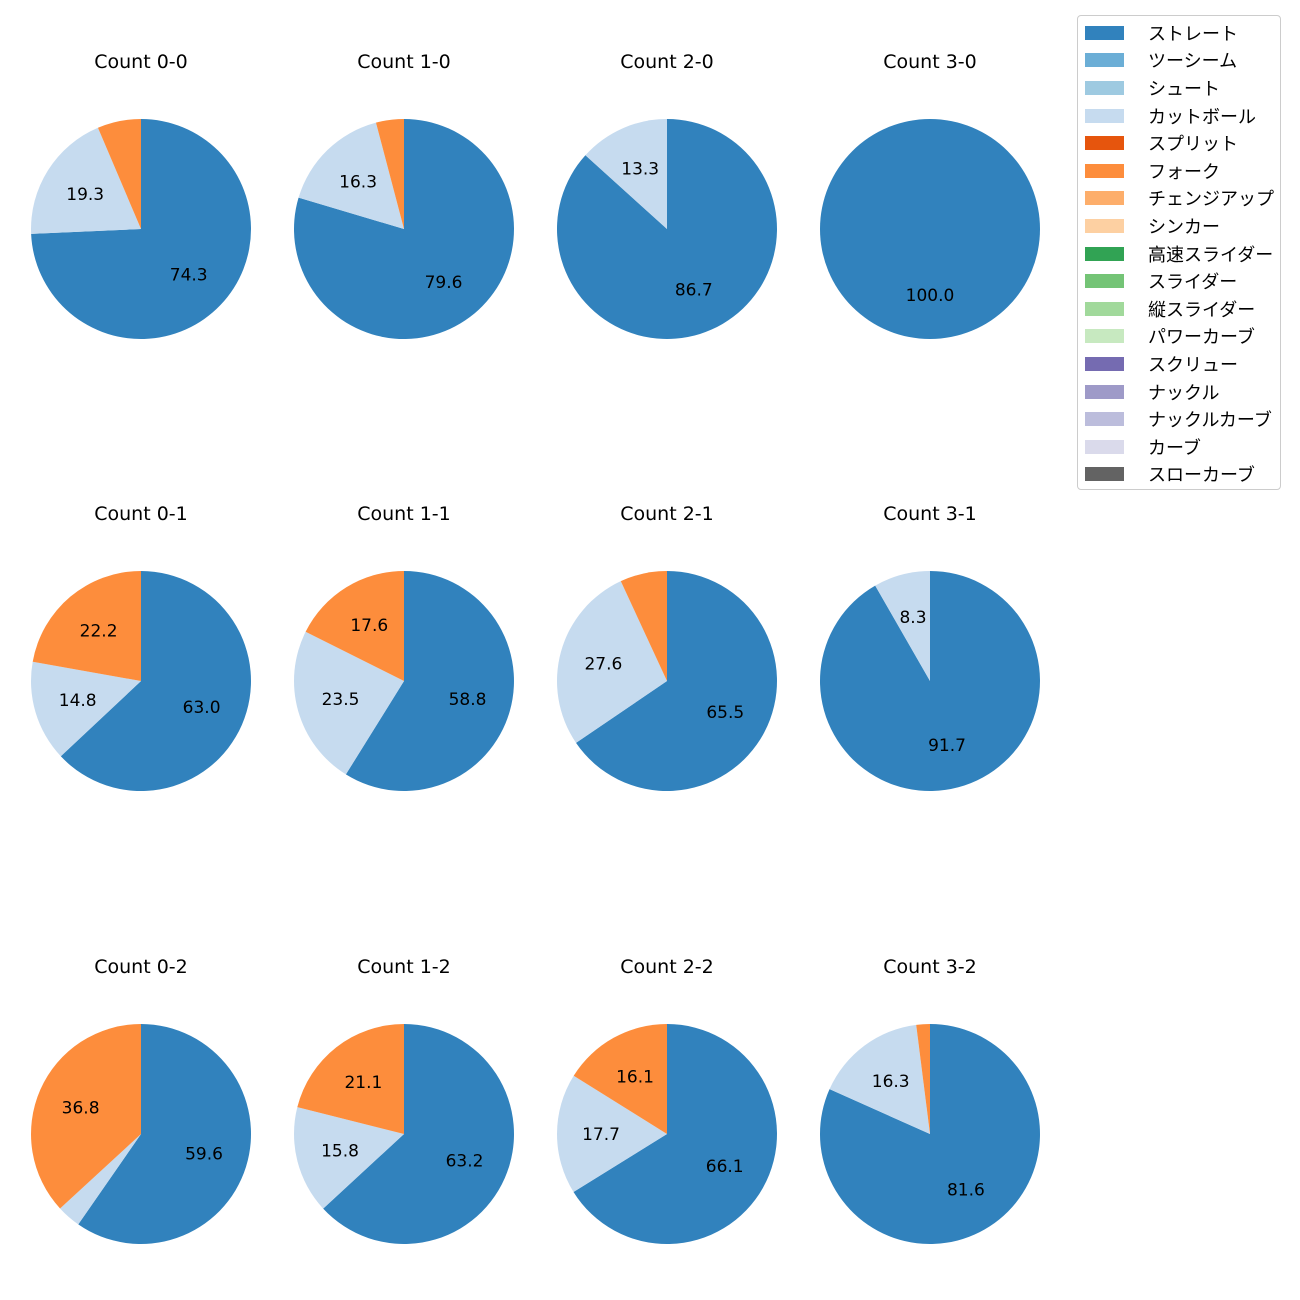 This screenshot has width=1300, height=1300. I want to click on pie-title: Count 2-2, so click(667, 967).